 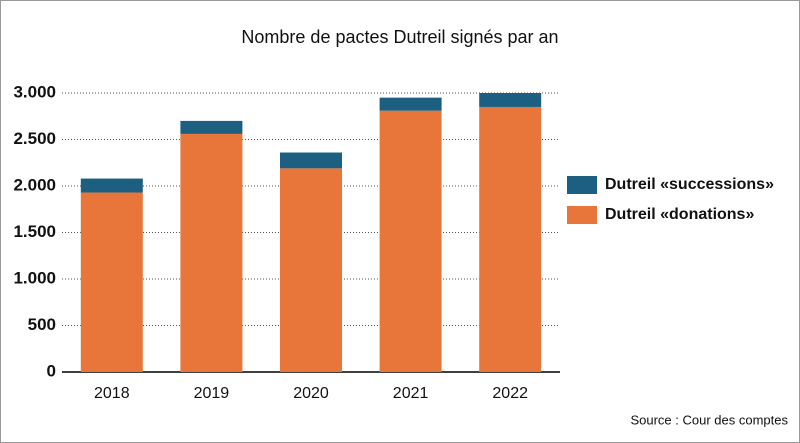 I want to click on y-tick-label: 2.500, so click(x=34, y=138).